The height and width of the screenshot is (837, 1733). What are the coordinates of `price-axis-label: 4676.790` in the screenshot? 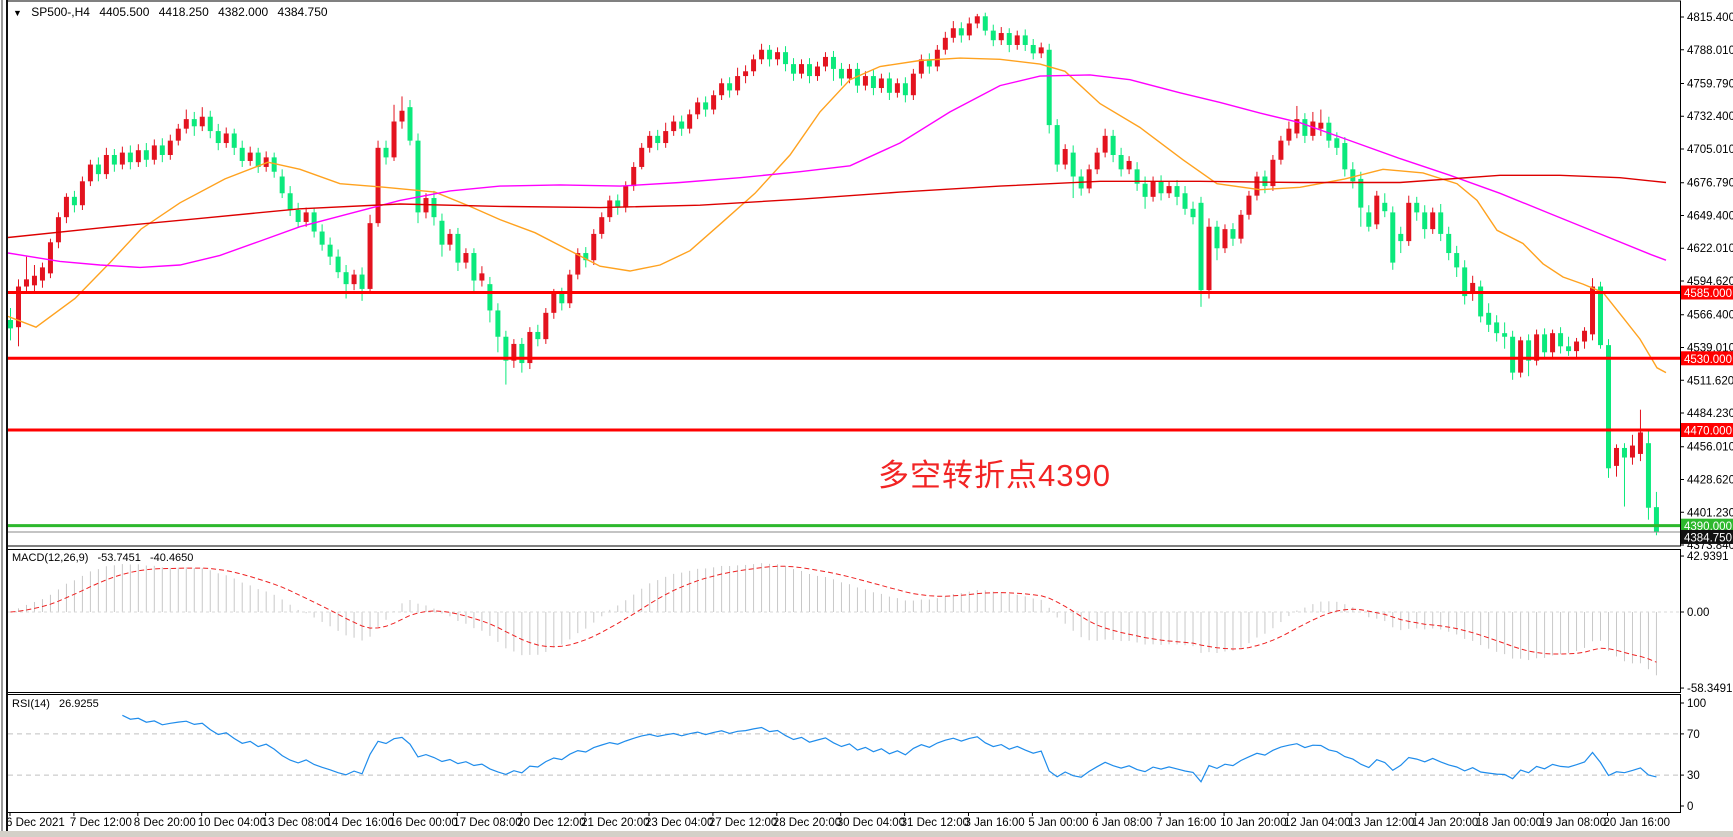 It's located at (1710, 184).